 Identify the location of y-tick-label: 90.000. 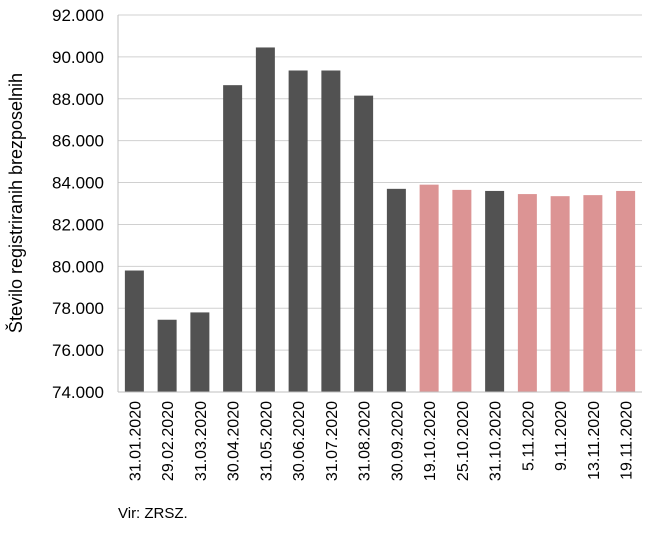
(78, 57).